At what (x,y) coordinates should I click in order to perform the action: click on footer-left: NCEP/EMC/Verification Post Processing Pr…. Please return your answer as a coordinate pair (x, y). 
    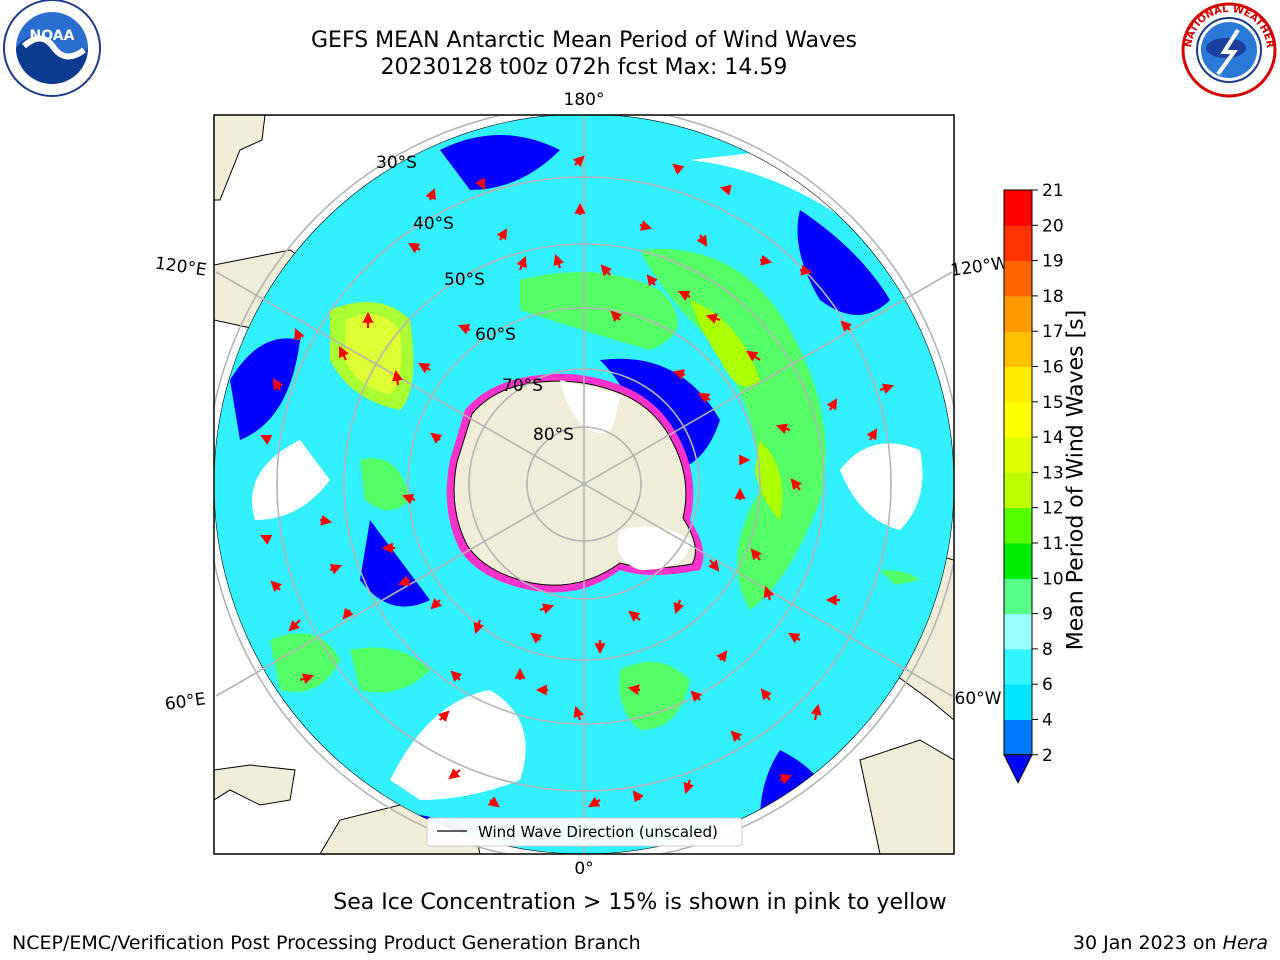
    Looking at the image, I should click on (326, 943).